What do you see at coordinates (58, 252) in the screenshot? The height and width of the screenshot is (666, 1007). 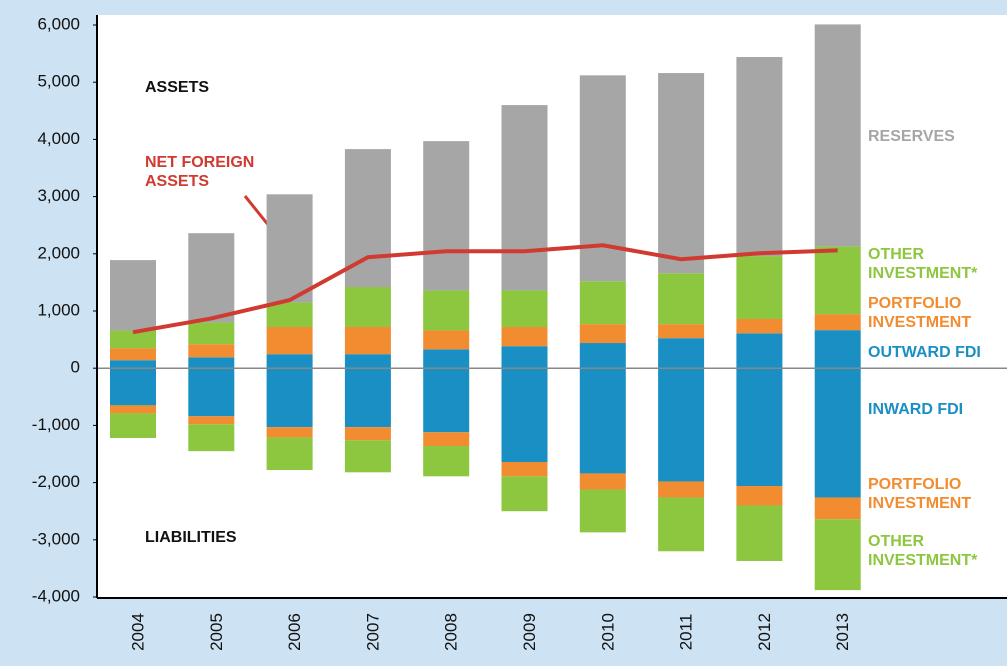 I see `y-tick-label: 2,000` at bounding box center [58, 252].